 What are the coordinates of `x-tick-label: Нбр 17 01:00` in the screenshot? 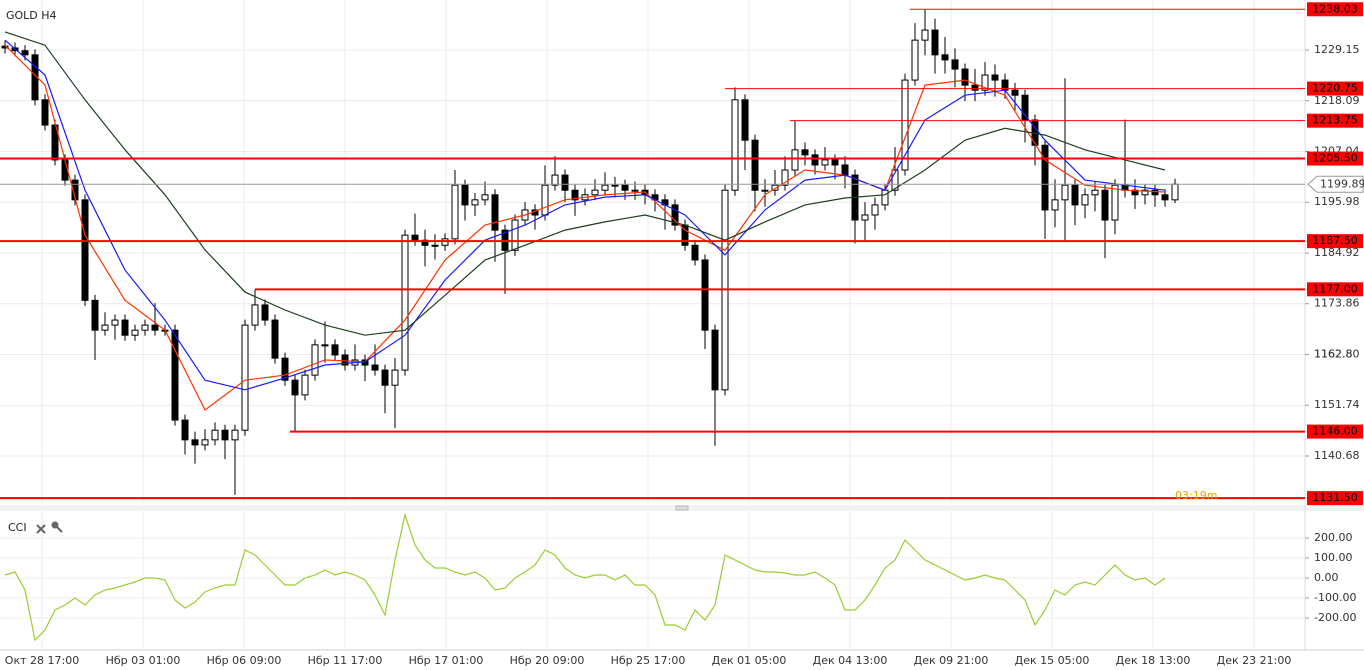 It's located at (446, 660).